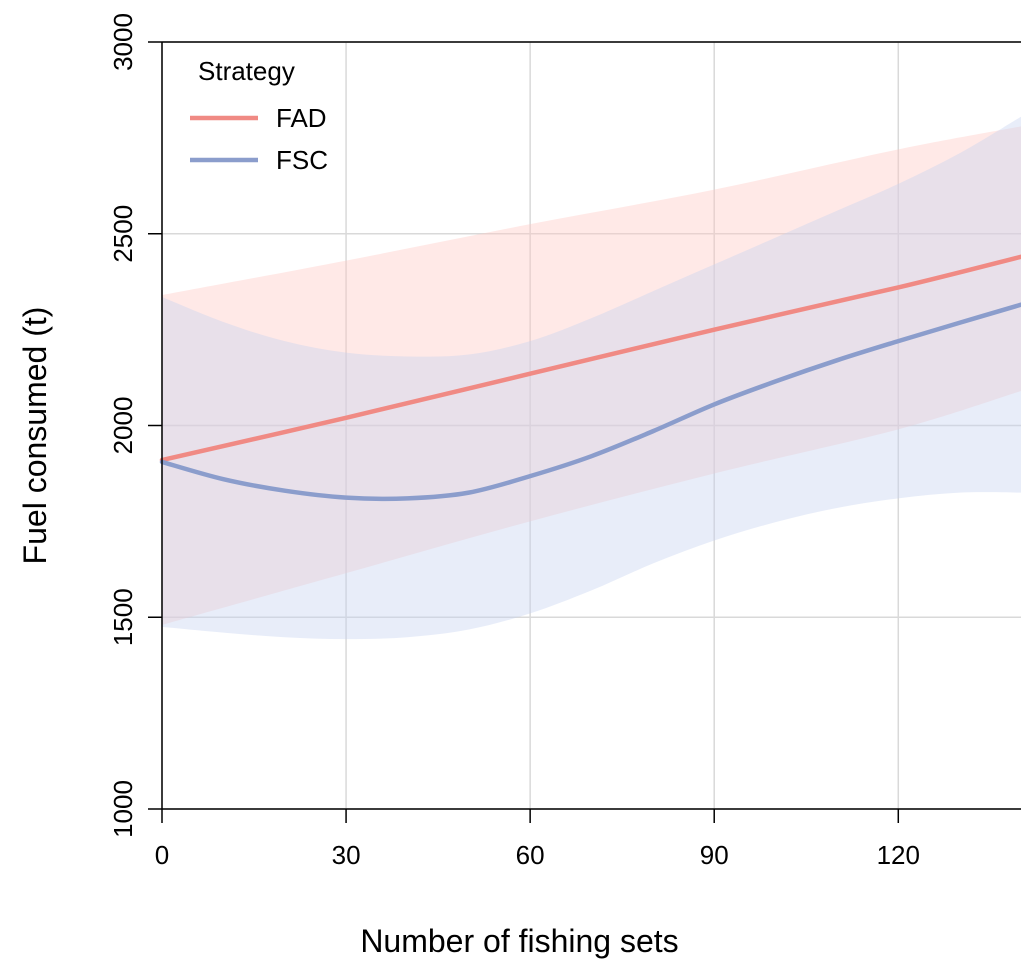 The width and height of the screenshot is (1021, 965). I want to click on y-tick-label: 3000, so click(123, 42).